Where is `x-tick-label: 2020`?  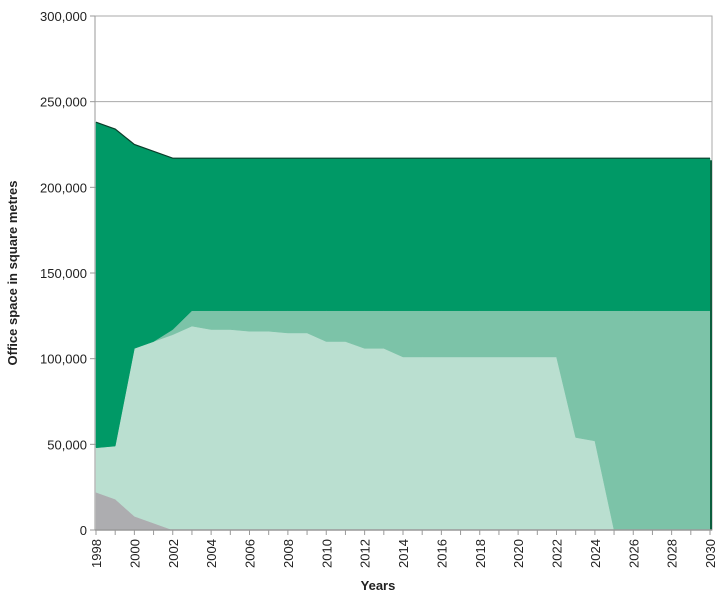
x-tick-label: 2020 is located at coordinates (518, 553).